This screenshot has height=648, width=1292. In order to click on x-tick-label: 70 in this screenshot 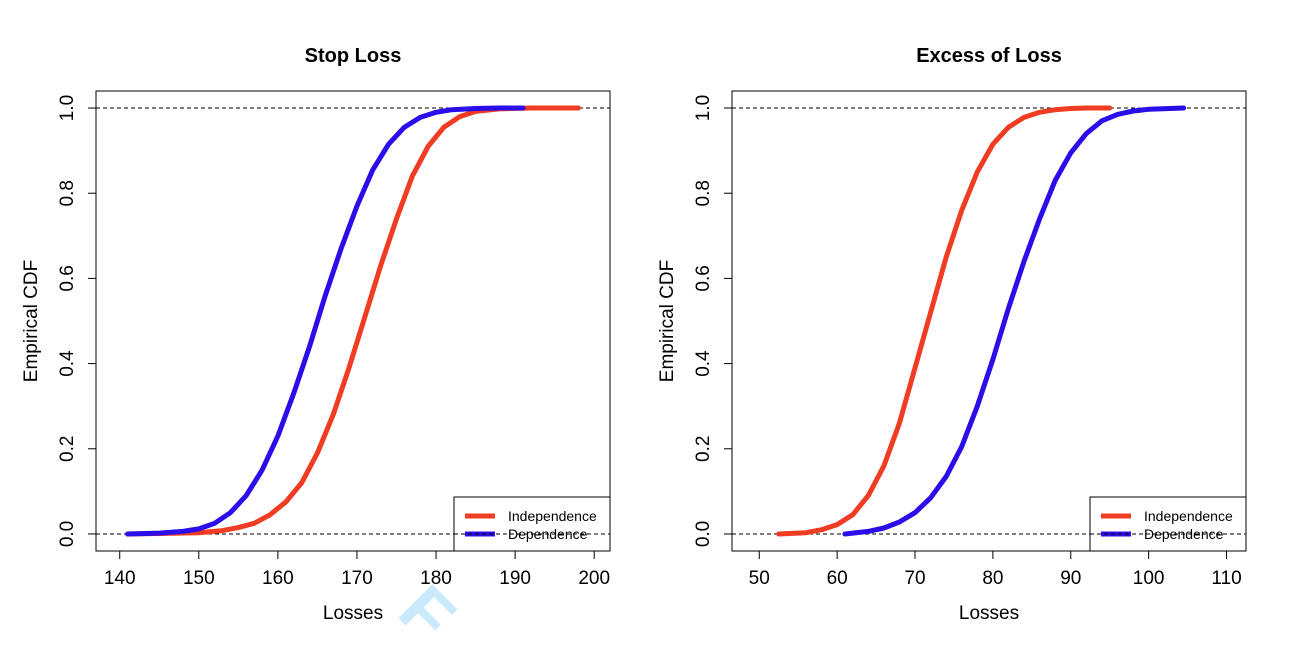, I will do `click(914, 578)`.